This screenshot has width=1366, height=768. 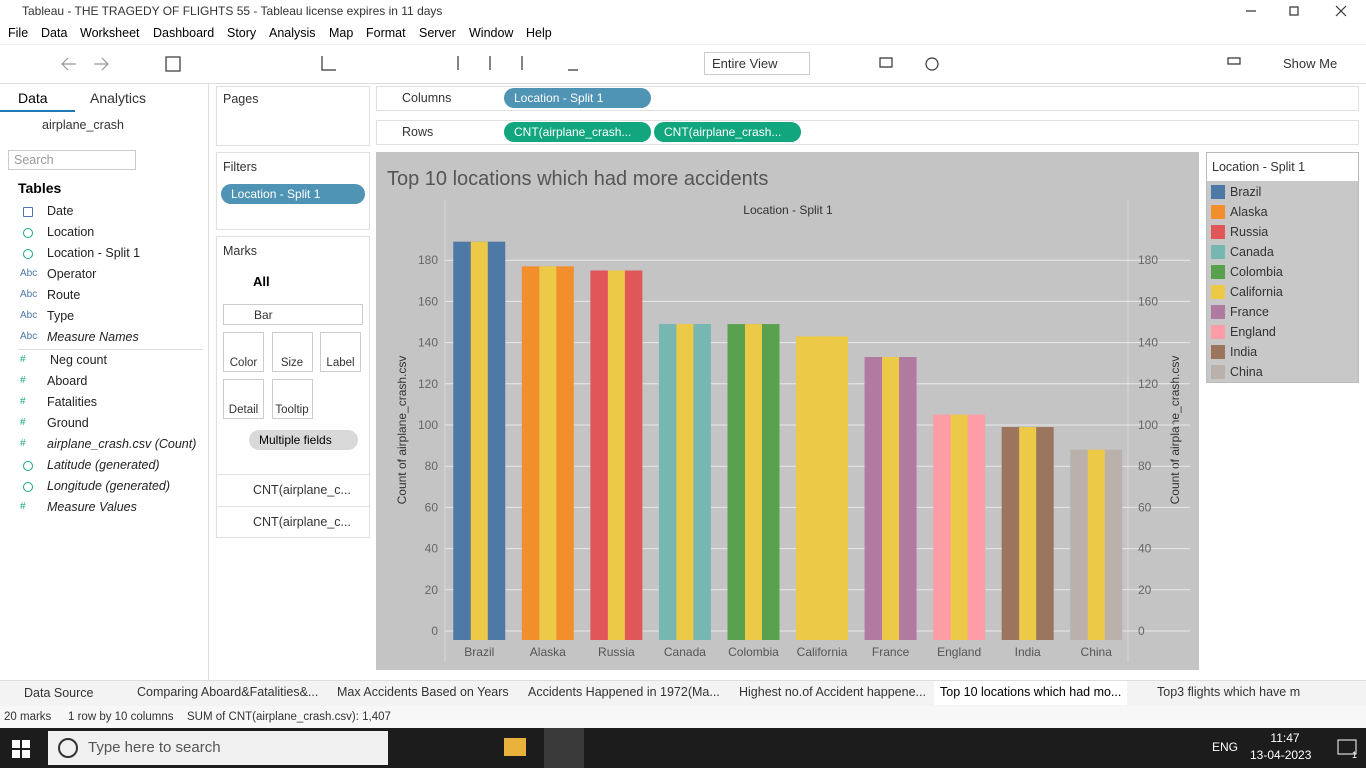 What do you see at coordinates (154, 747) in the screenshot?
I see `taskbar-search-text: Type here to search` at bounding box center [154, 747].